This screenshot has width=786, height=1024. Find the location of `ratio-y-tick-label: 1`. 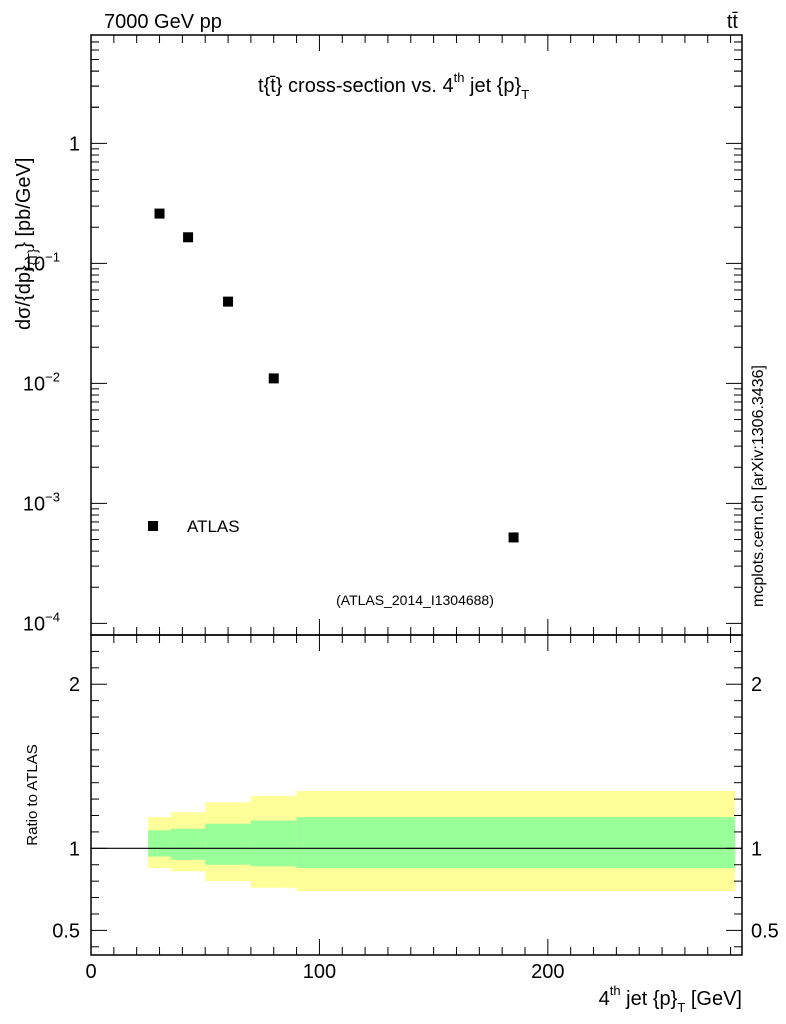

ratio-y-tick-label: 1 is located at coordinates (74, 849).